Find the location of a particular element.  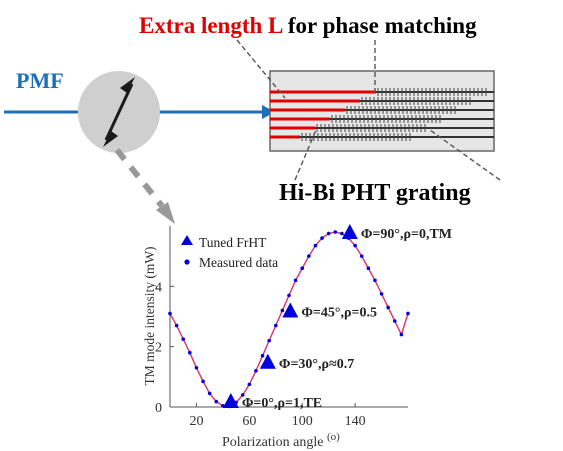

y-tick-label: 2 is located at coordinates (158, 348).